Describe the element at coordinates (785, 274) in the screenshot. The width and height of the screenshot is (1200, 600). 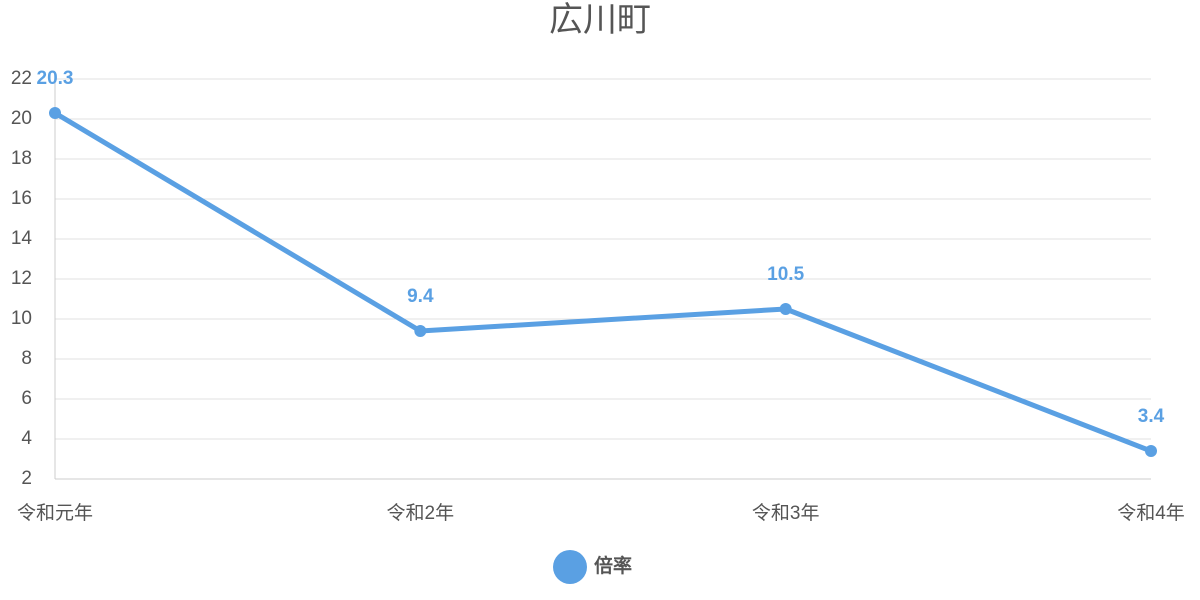
I see `data-label: 10.5` at that location.